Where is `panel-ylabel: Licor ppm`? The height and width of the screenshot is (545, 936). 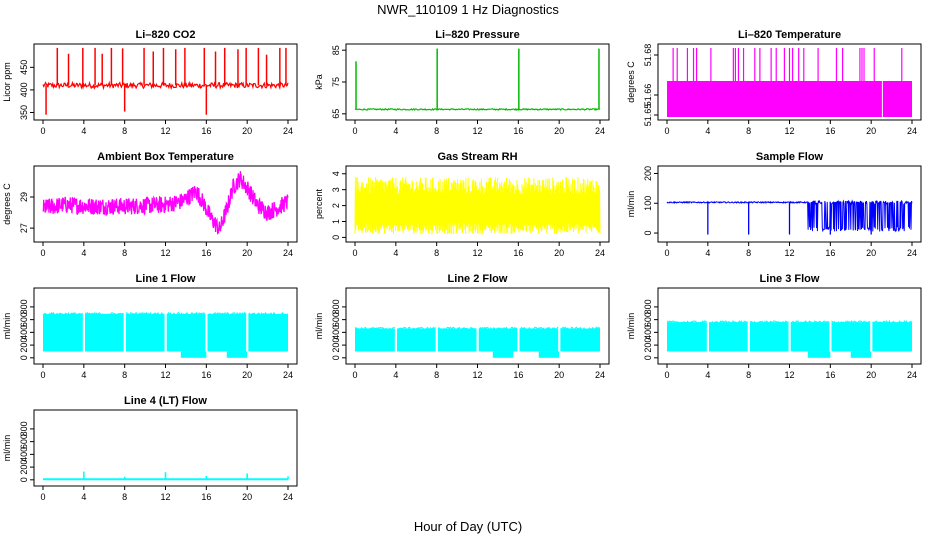
panel-ylabel: Licor ppm is located at coordinates (7, 82).